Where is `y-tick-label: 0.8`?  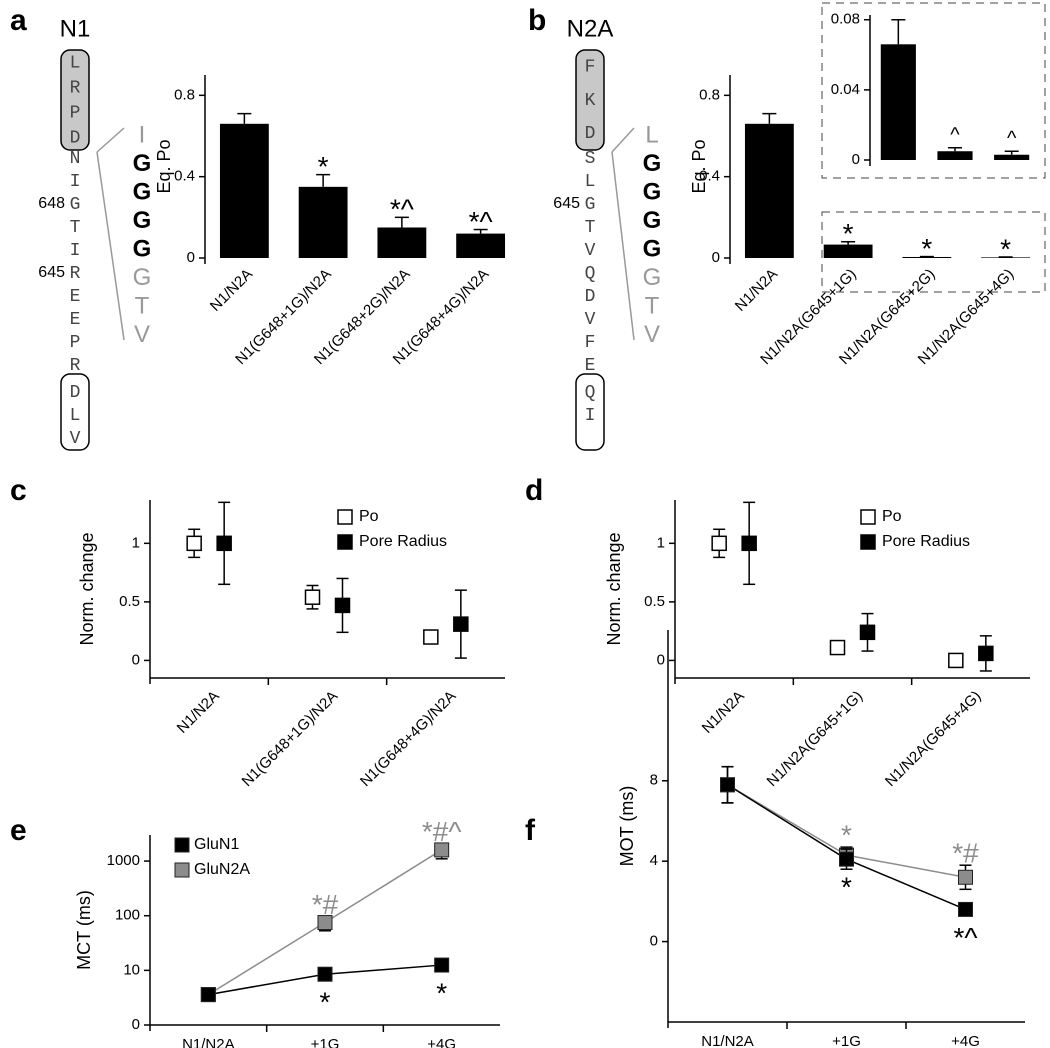 y-tick-label: 0.8 is located at coordinates (184, 94).